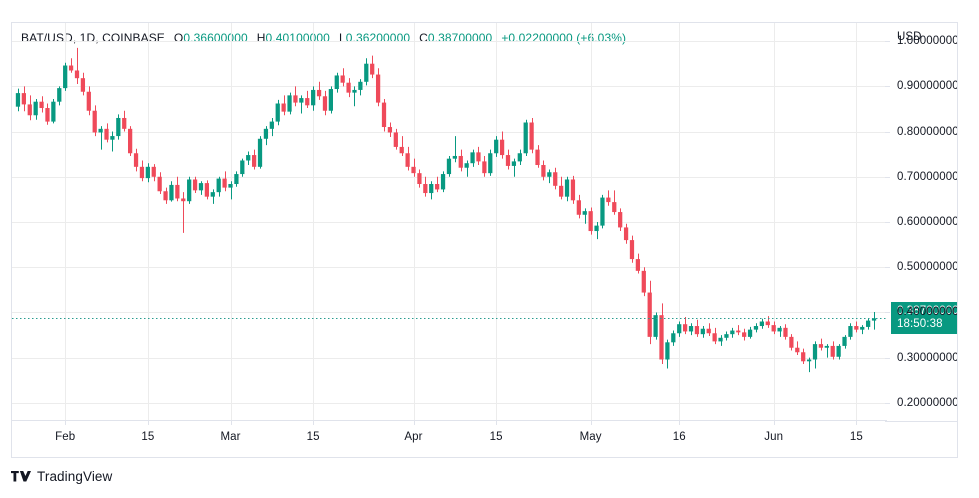  Describe the element at coordinates (927, 357) in the screenshot. I see `price-axis-label: 0.30000000` at that location.